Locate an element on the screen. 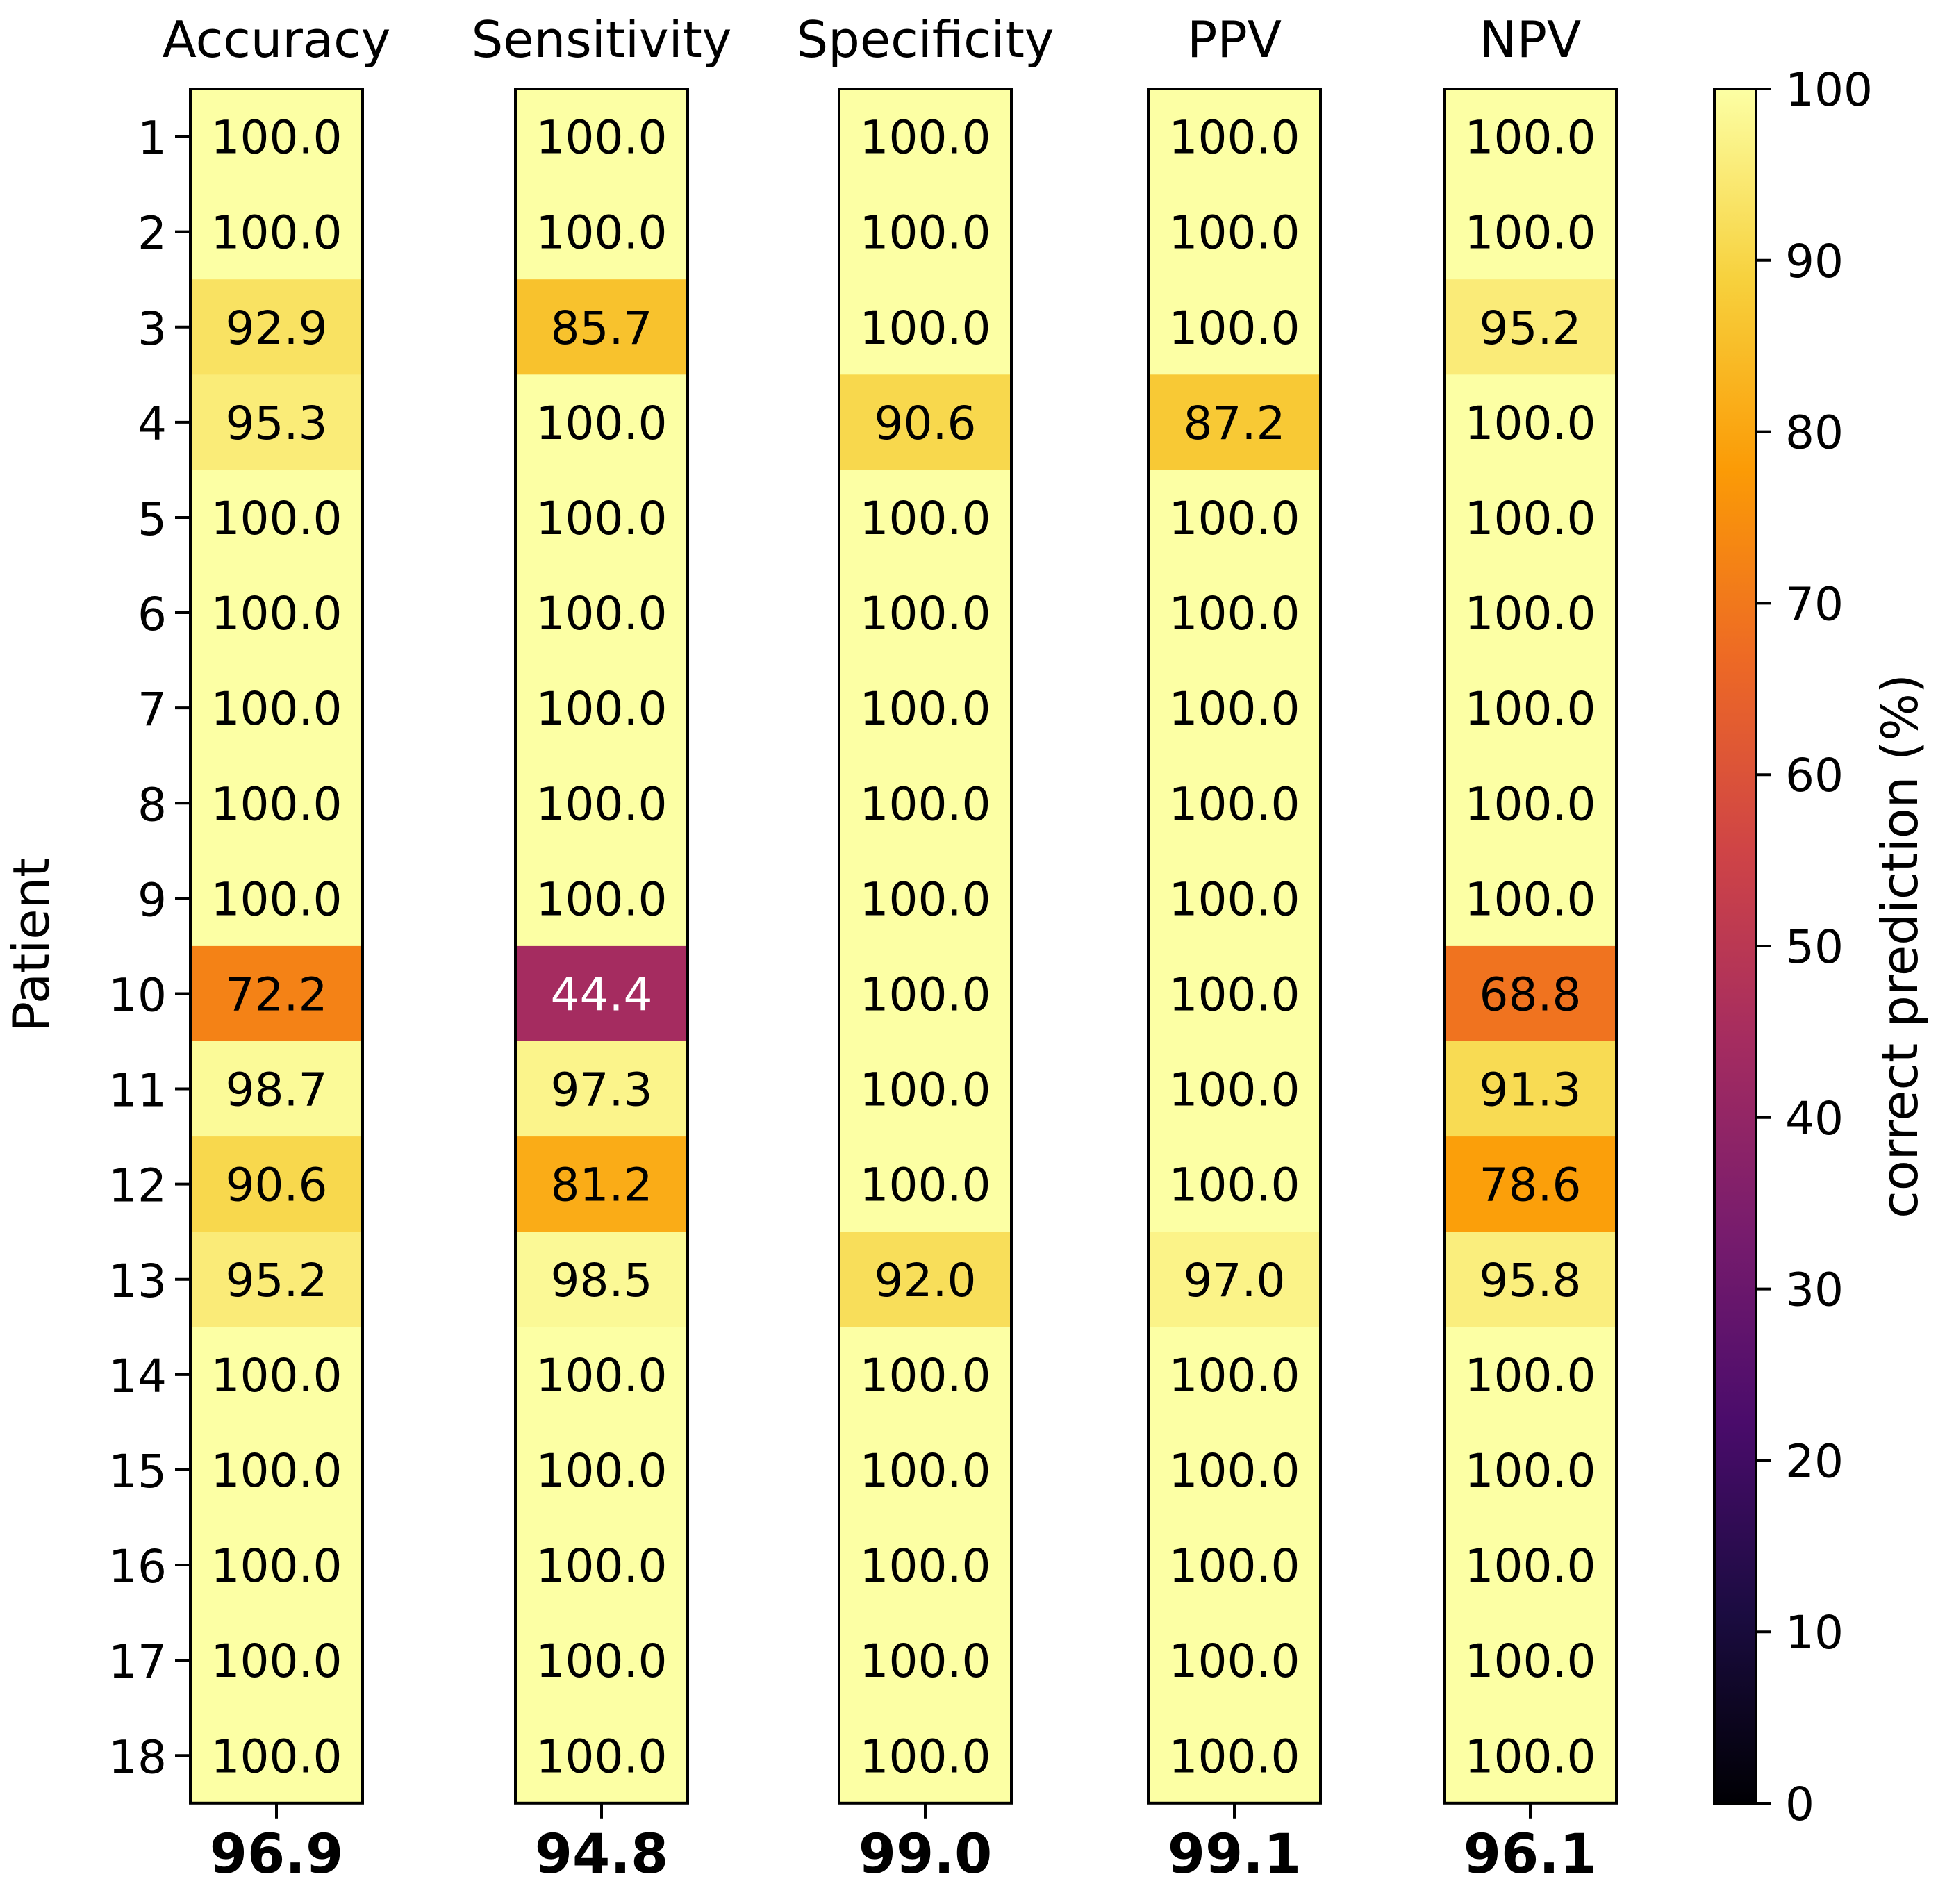 This screenshot has width=1938, height=1904. cell-value-label: 81.2 is located at coordinates (602, 1185).